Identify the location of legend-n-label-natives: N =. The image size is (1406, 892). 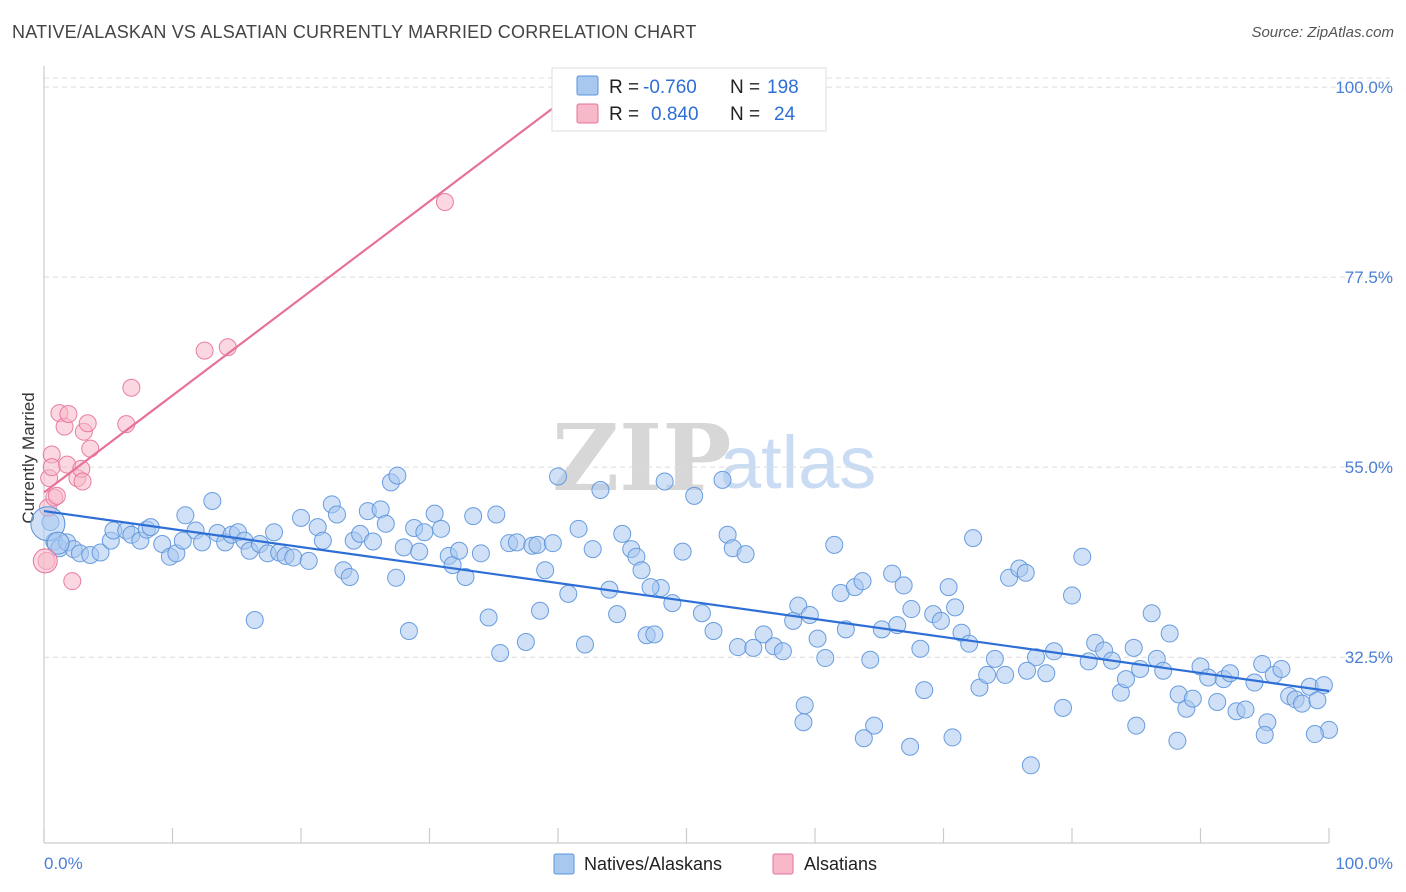
(745, 87).